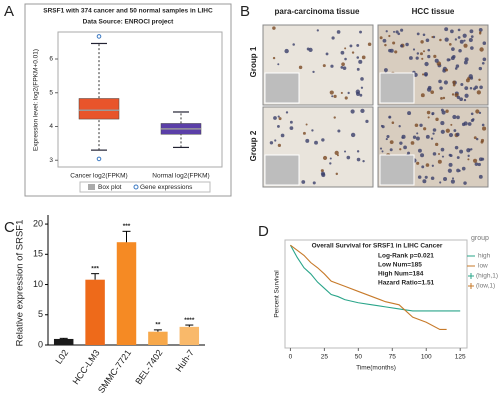 This screenshot has width=500, height=393. I want to click on x-tick-label: BEL-7402, so click(148, 367).